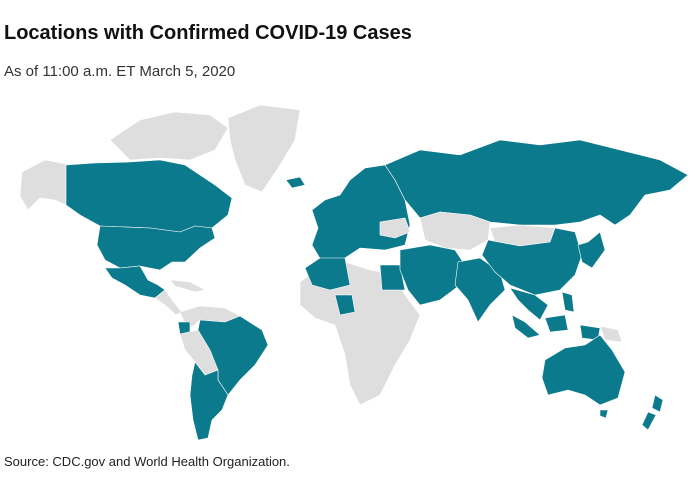 This screenshot has height=493, width=700. Describe the element at coordinates (568, 302) in the screenshot. I see `philippines` at that location.